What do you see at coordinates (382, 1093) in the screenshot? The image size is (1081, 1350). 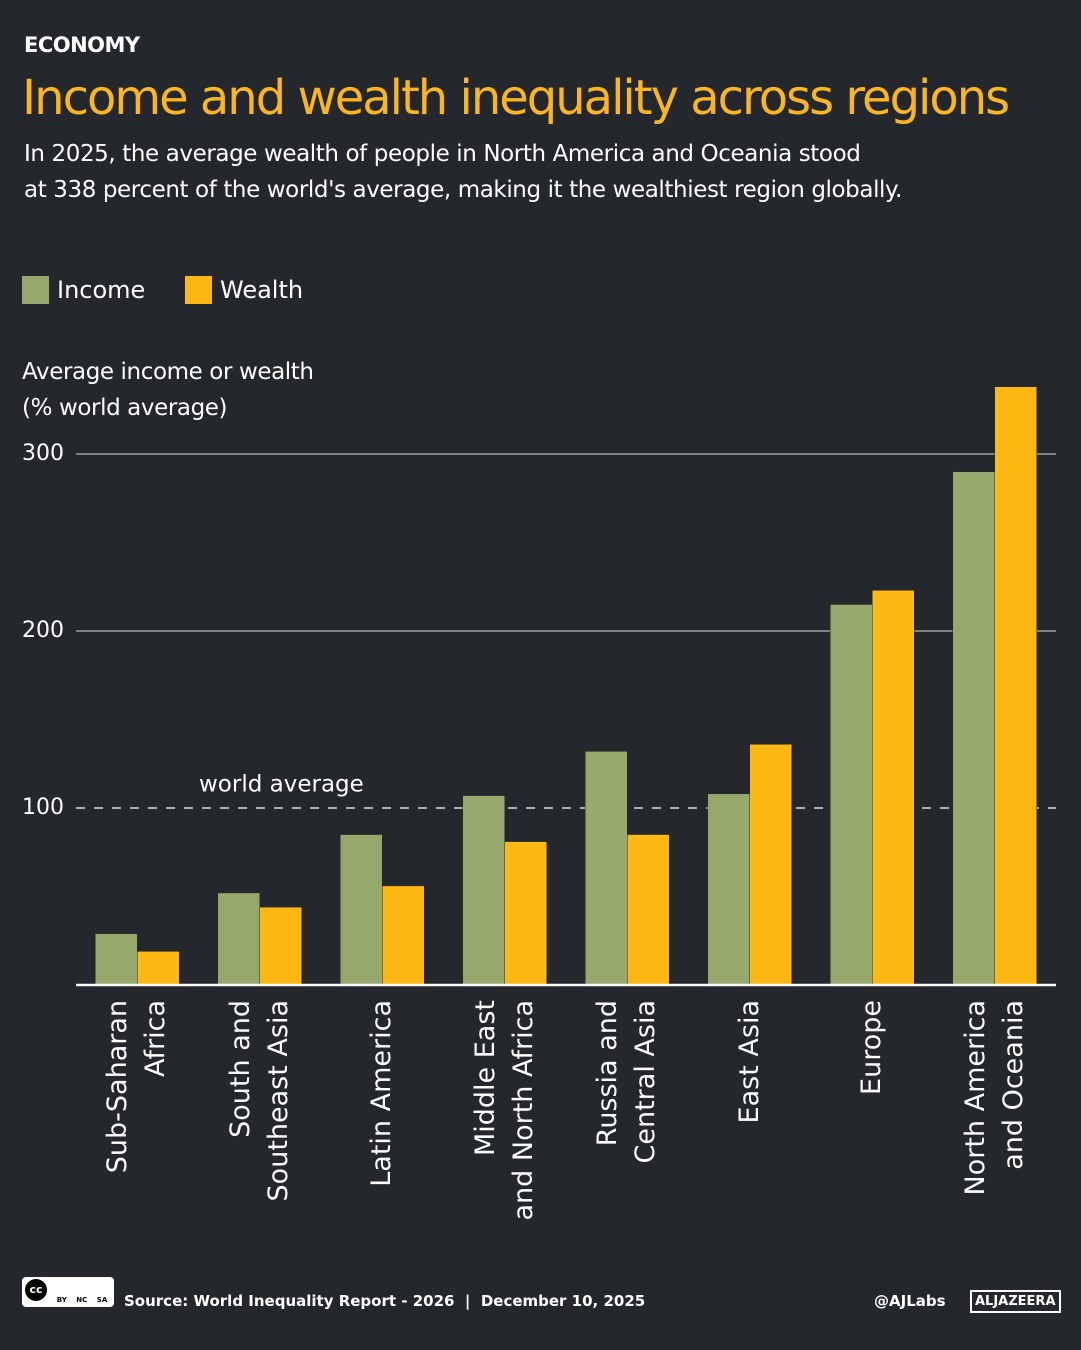 I see `x-tick-label: Latin America` at bounding box center [382, 1093].